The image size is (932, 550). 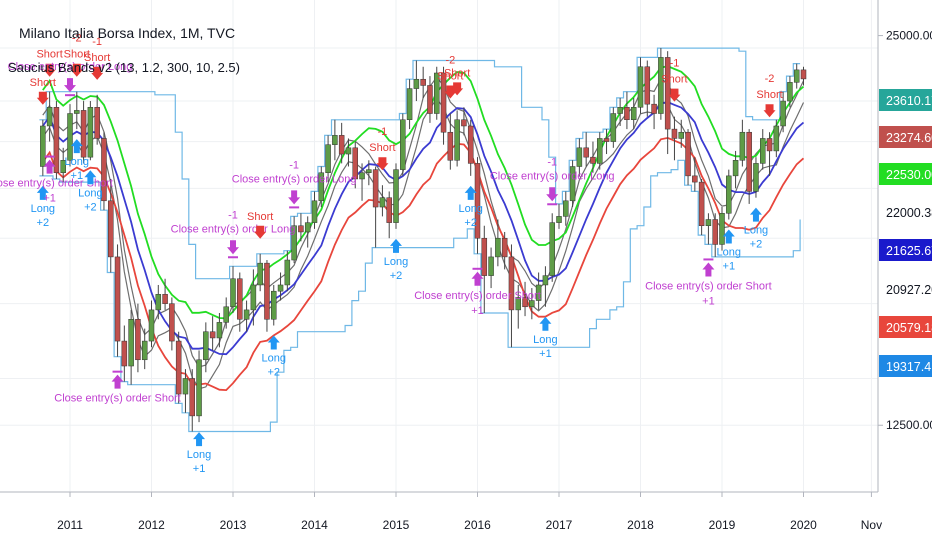 I want to click on time-tick-label: 2014, so click(x=314, y=525).